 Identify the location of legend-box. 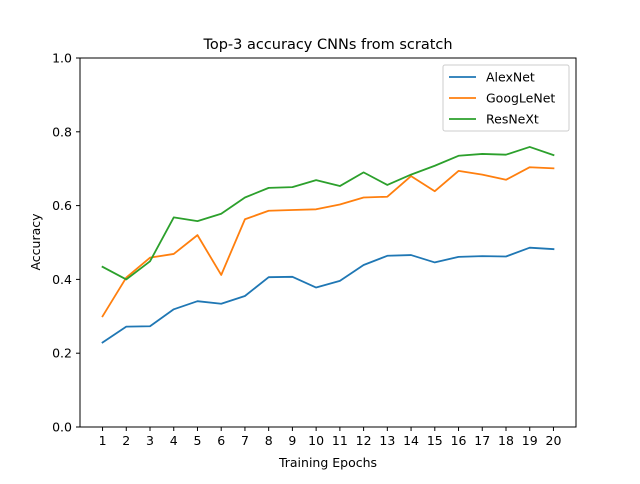
(506, 98).